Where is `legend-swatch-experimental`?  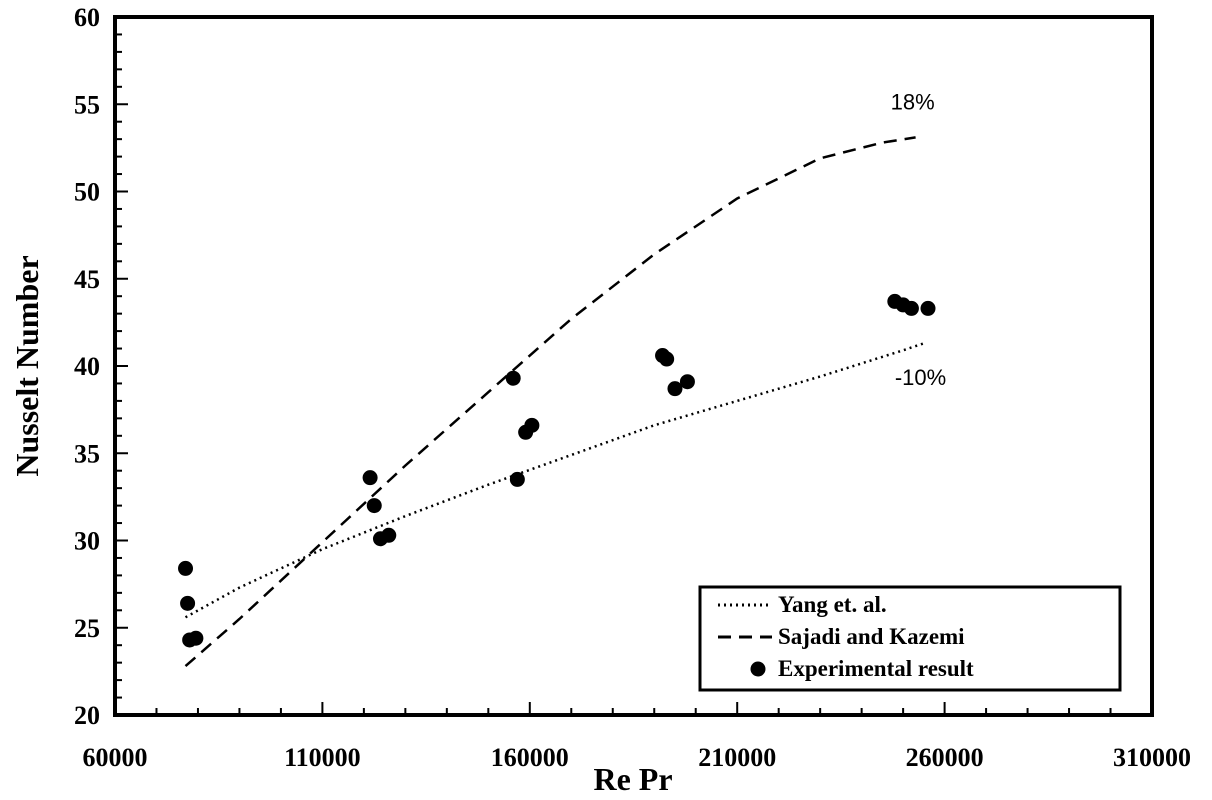
legend-swatch-experimental is located at coordinates (758, 669).